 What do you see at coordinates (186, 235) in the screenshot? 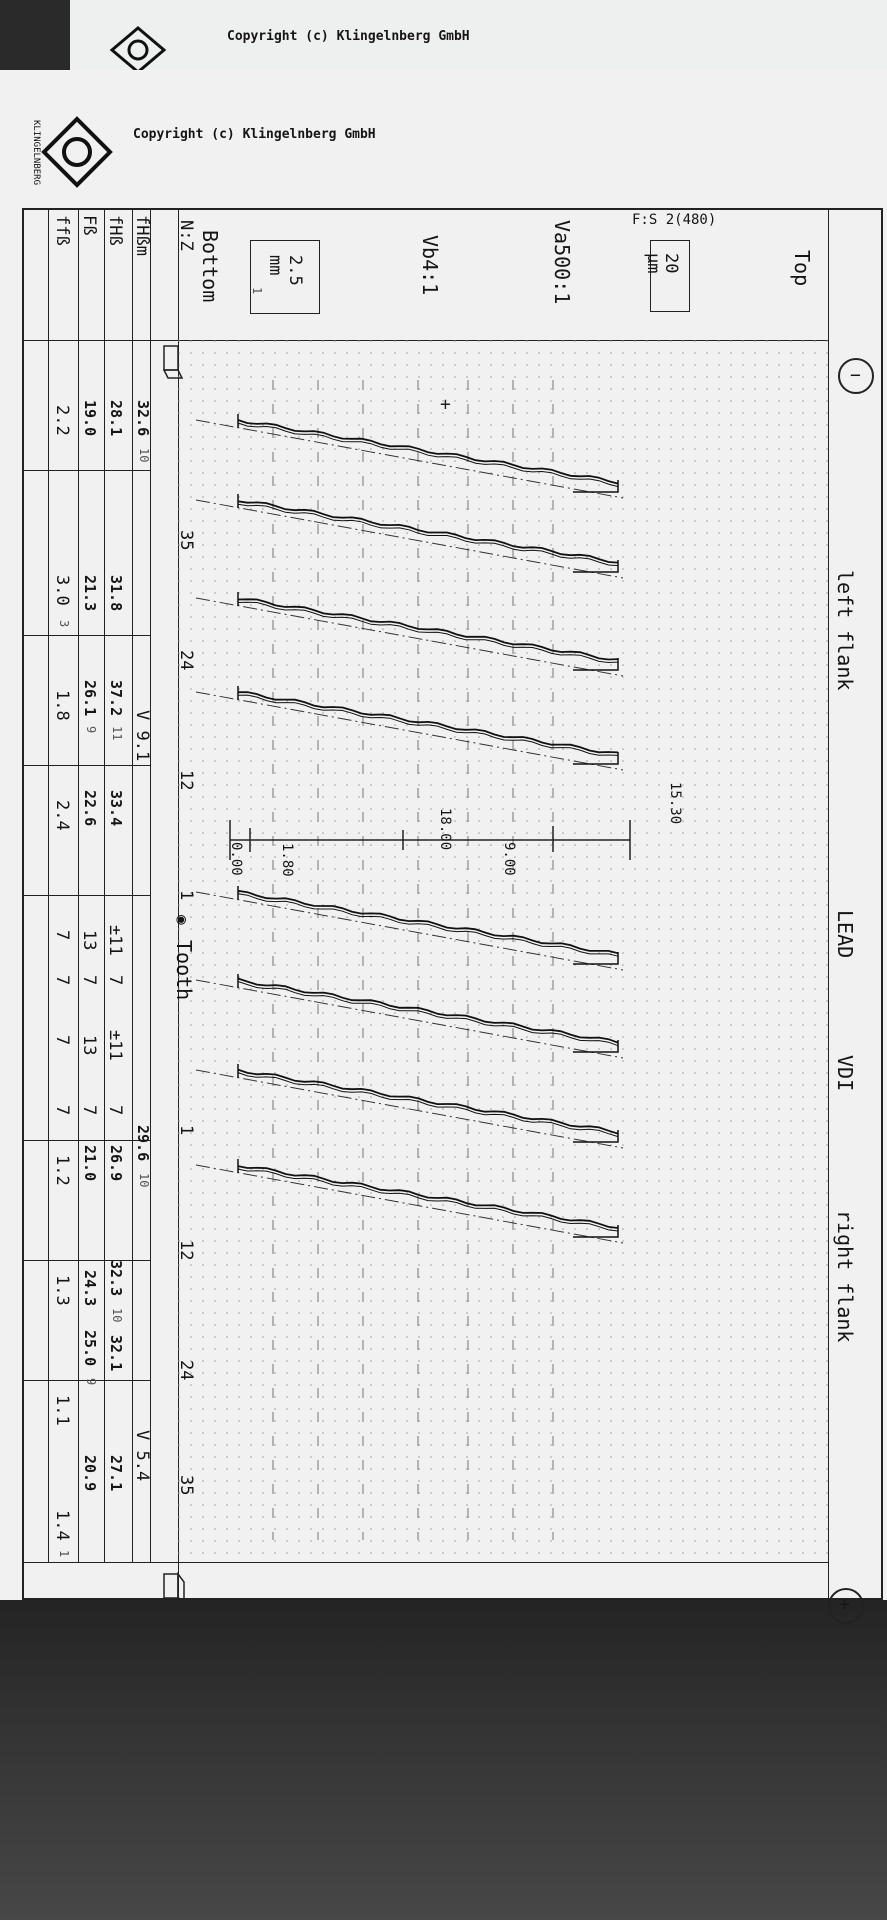
I see `row-label-nz: N:Z` at bounding box center [186, 235].